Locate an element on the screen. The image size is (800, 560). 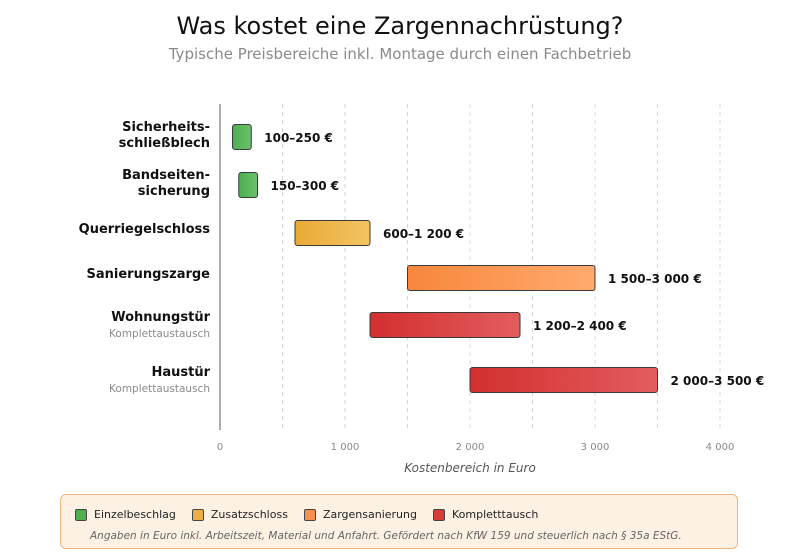
x-tick-label: 2 000 is located at coordinates (470, 447).